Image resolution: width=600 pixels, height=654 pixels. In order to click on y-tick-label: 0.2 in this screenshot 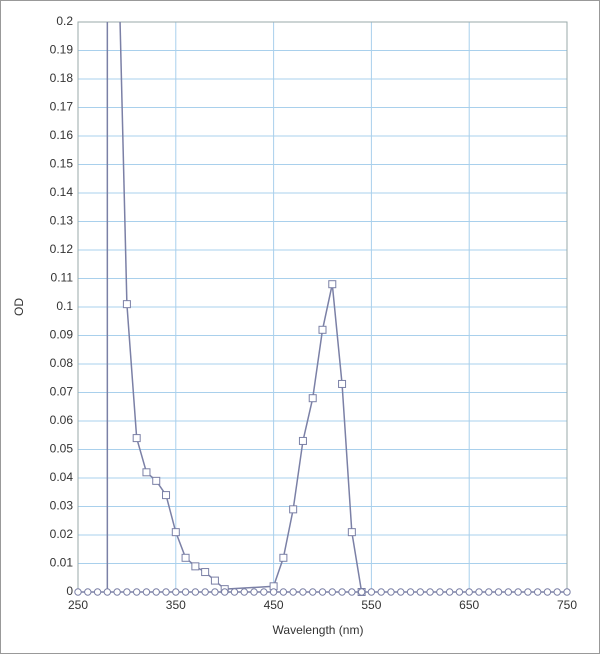, I will do `click(64, 21)`.